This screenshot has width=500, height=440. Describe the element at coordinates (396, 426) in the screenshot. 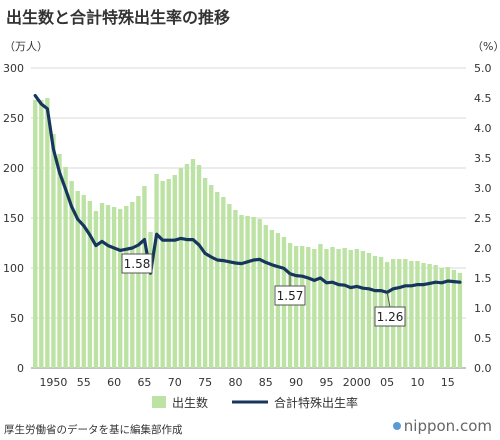

I see `brand-dot-icon` at that location.